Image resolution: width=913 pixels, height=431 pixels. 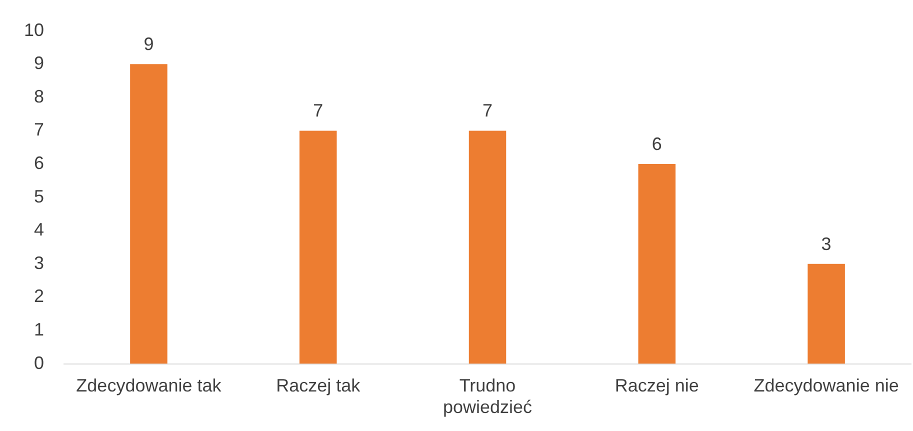 What do you see at coordinates (149, 44) in the screenshot?
I see `data-label: 9` at bounding box center [149, 44].